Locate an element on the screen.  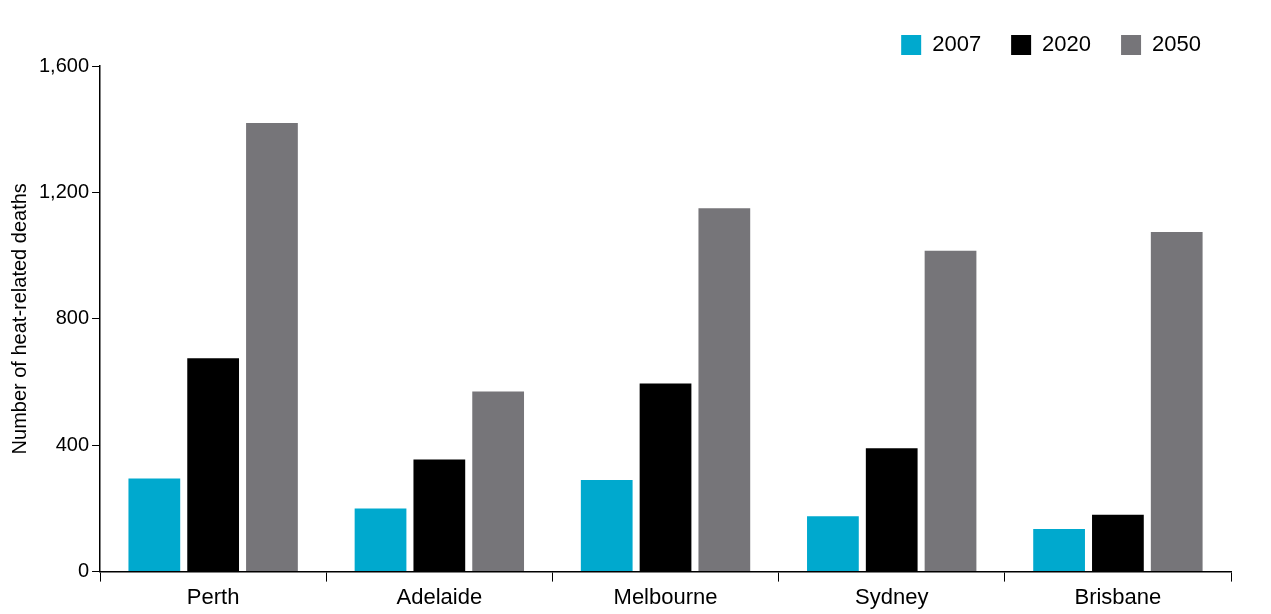
legend-label: 2050 is located at coordinates (1177, 44).